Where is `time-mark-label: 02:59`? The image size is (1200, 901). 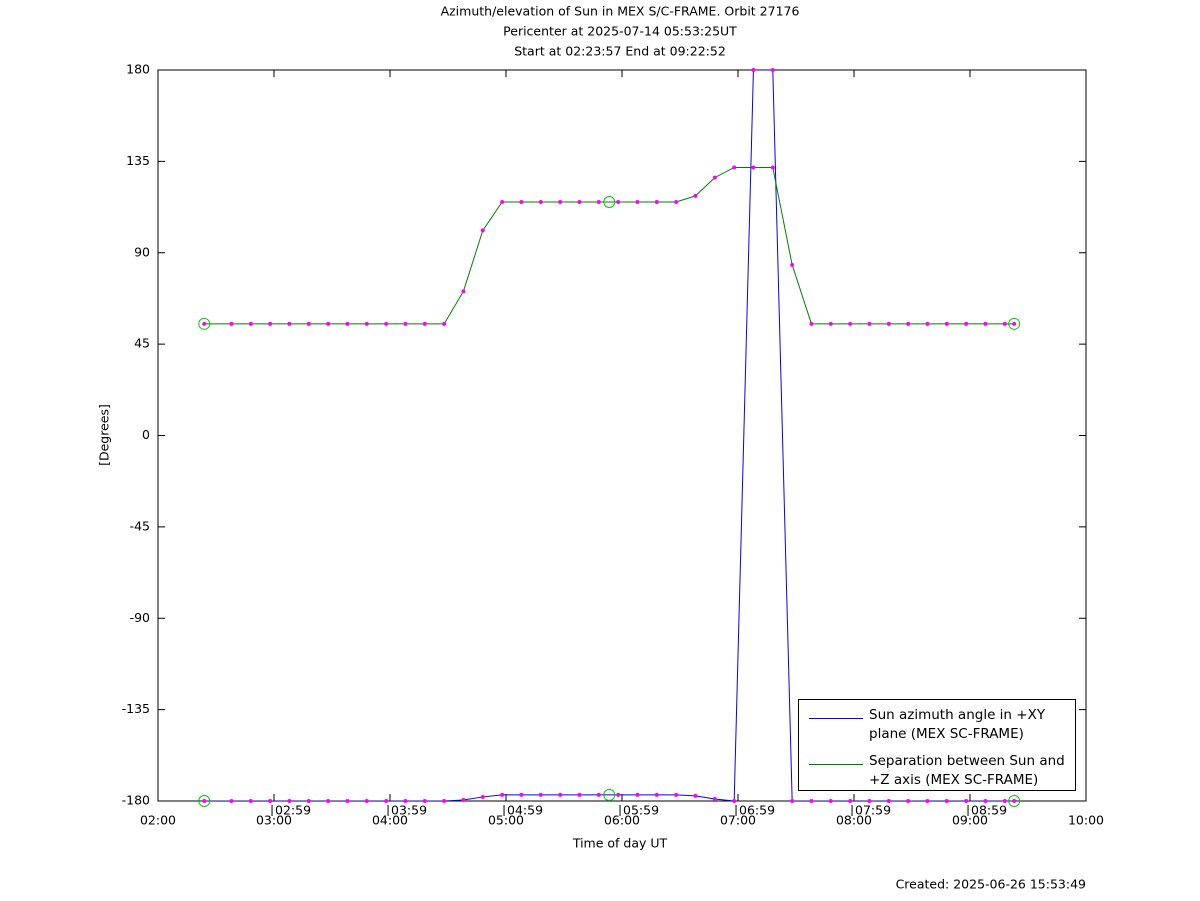 time-mark-label: 02:59 is located at coordinates (293, 810).